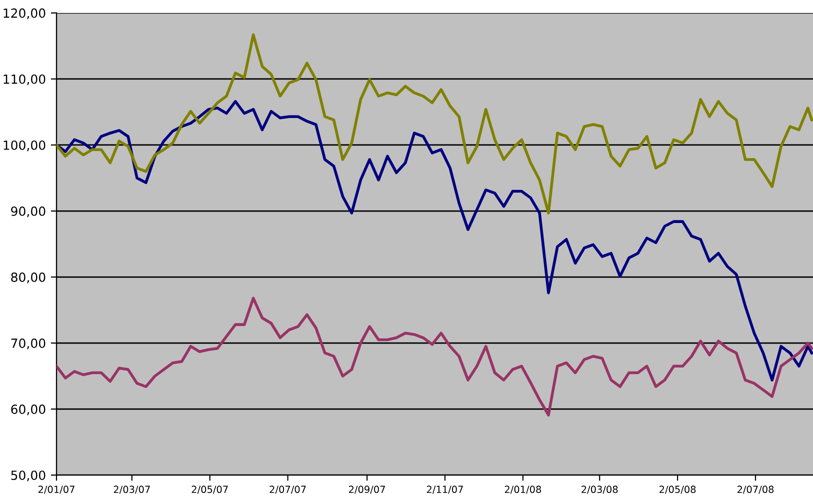 Image resolution: width=813 pixels, height=498 pixels. I want to click on x-tick-label: 2/03/08, so click(600, 490).